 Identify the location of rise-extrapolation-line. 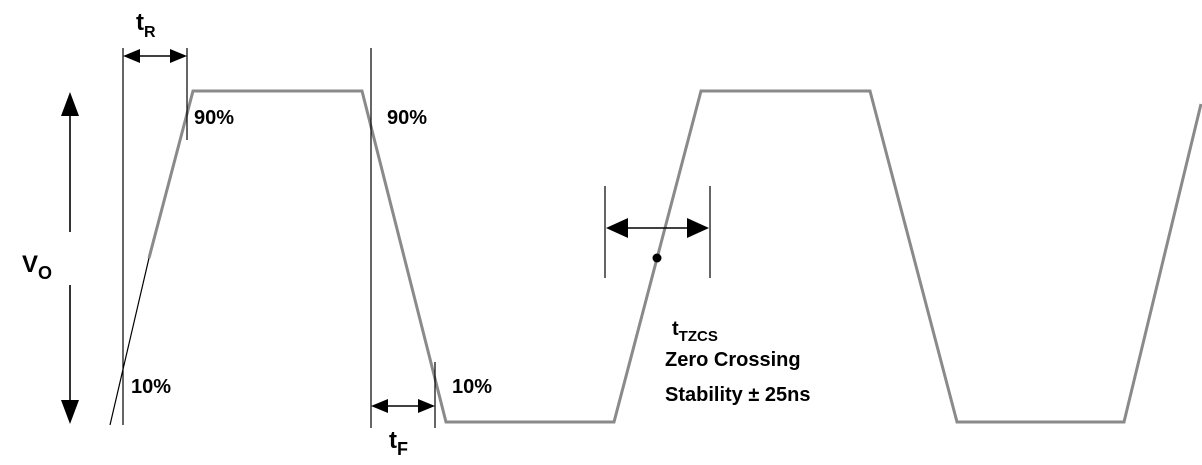
(129, 341).